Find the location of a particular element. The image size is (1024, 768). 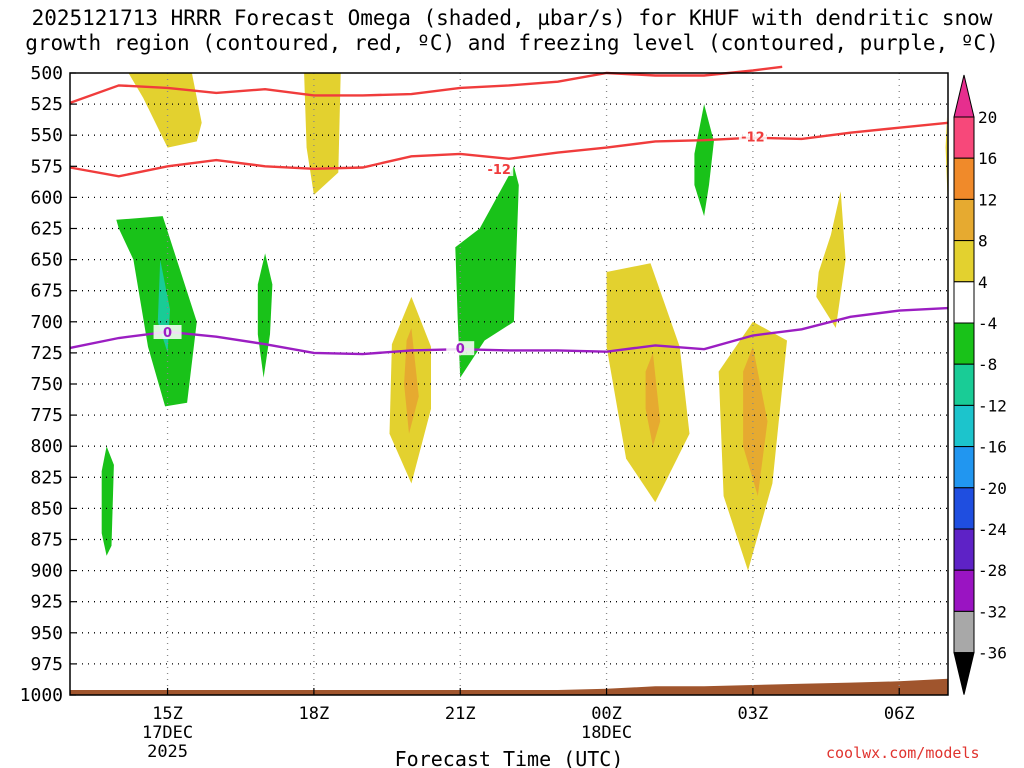

colorbar-label-2: 12 is located at coordinates (987, 199).